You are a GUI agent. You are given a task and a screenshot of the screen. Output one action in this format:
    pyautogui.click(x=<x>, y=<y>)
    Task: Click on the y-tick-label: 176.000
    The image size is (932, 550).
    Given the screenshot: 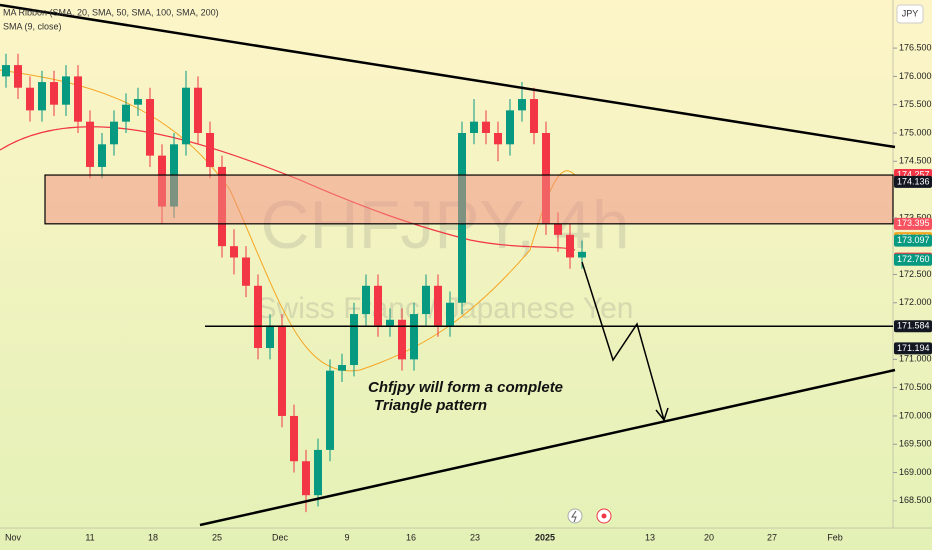 What is the action you would take?
    pyautogui.click(x=915, y=76)
    